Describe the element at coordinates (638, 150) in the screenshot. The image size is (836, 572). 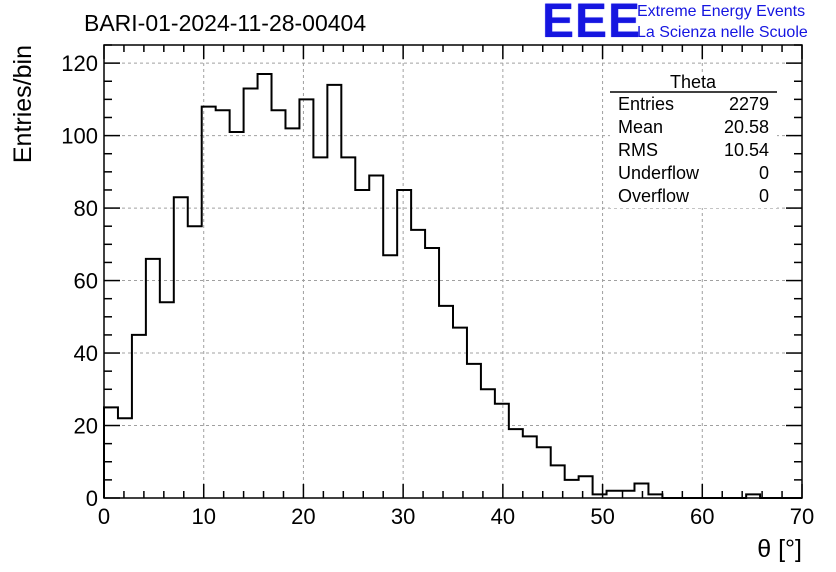
I see `stats-label-rms: RMS` at that location.